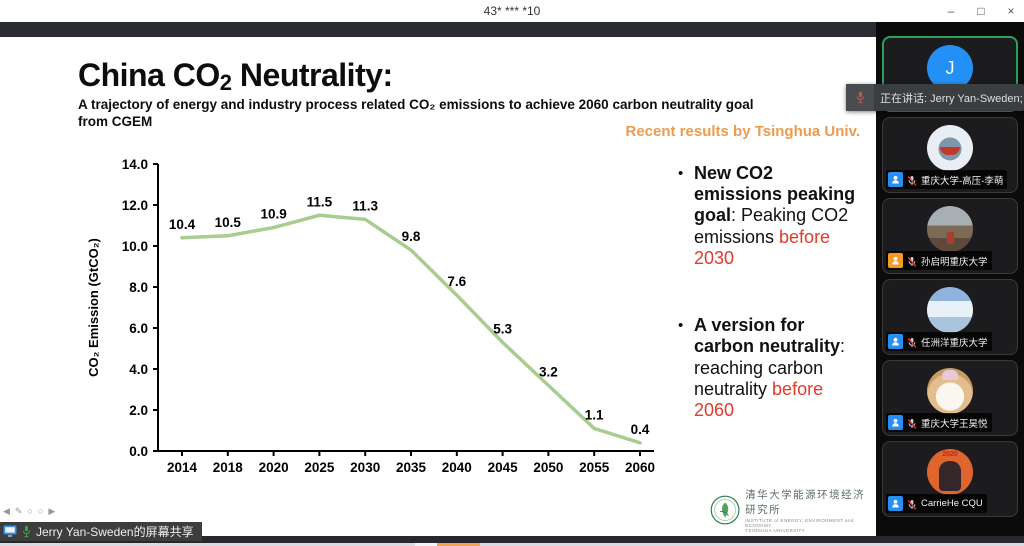  What do you see at coordinates (456, 281) in the screenshot?
I see `data-label: 7.6` at bounding box center [456, 281].